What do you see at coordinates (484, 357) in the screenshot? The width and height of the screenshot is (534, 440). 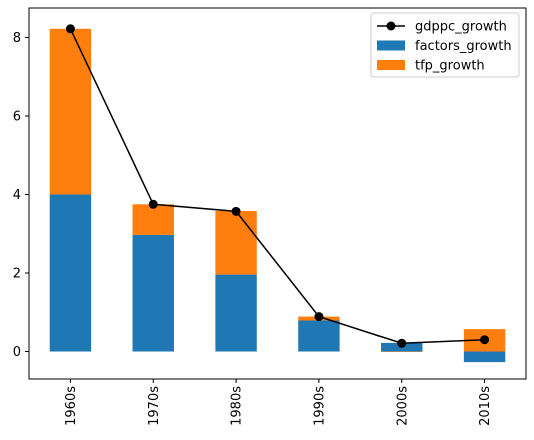 I see `bar-factors_growth-2010s` at bounding box center [484, 357].